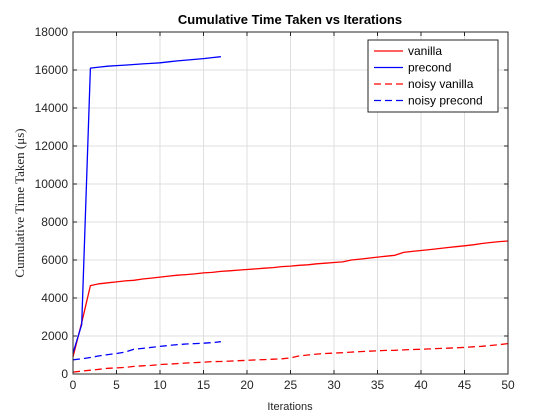 The height and width of the screenshot is (420, 560). Describe the element at coordinates (160, 385) in the screenshot. I see `x-tick-label: 10` at that location.